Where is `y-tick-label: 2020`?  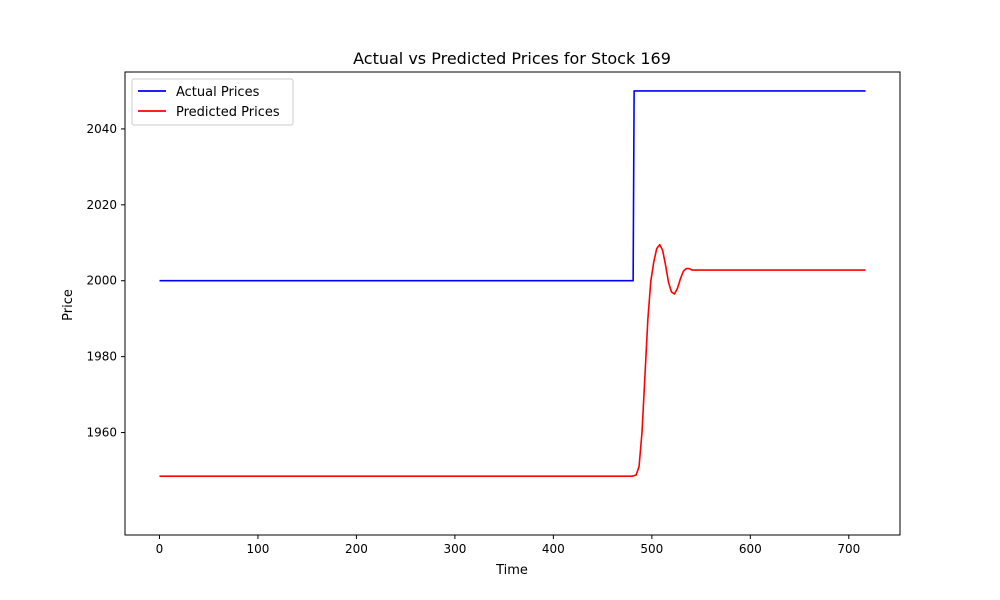 y-tick-label: 2020 is located at coordinates (101, 205).